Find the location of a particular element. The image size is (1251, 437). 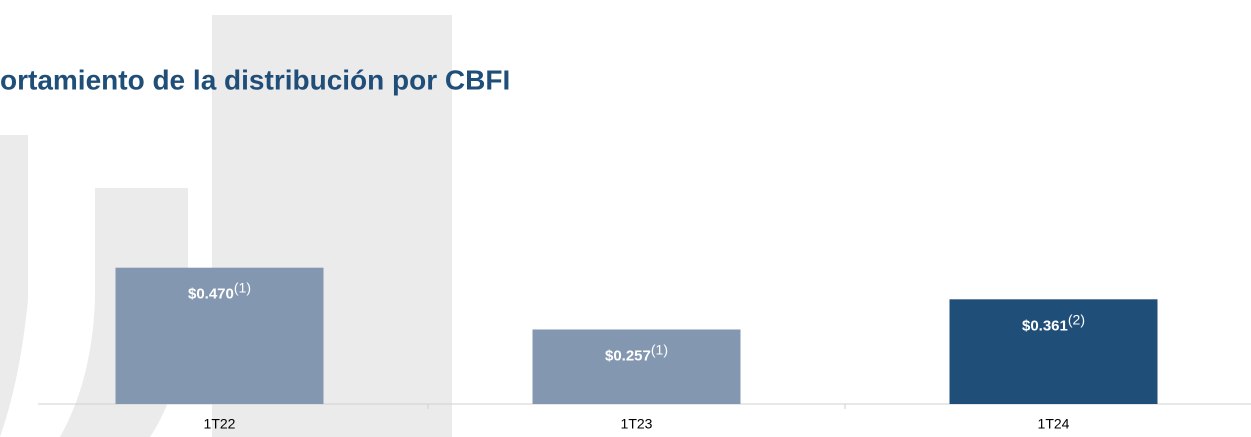

data-label: $0.361(2) is located at coordinates (1053, 322).